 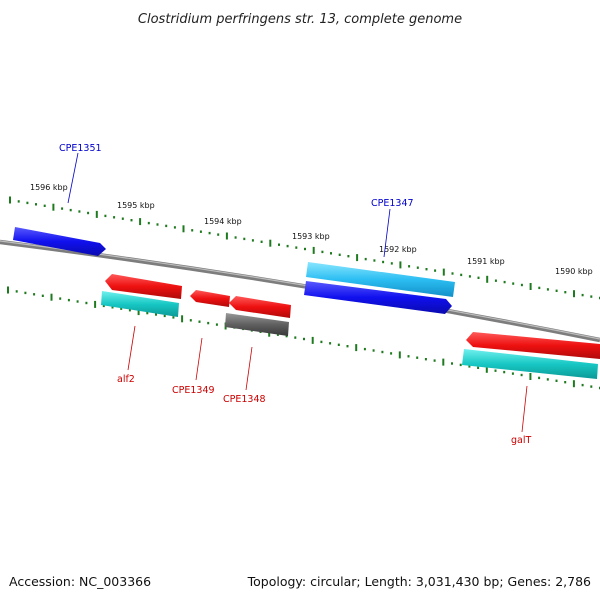 I want to click on gene-alf2: alf2, so click(x=141, y=329).